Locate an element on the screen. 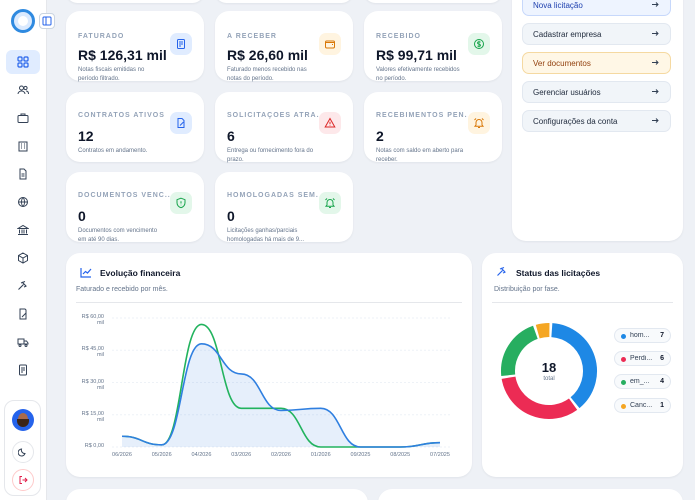 The image size is (695, 500). chart-subtitle: Faturado e recebido por mês. is located at coordinates (122, 289).